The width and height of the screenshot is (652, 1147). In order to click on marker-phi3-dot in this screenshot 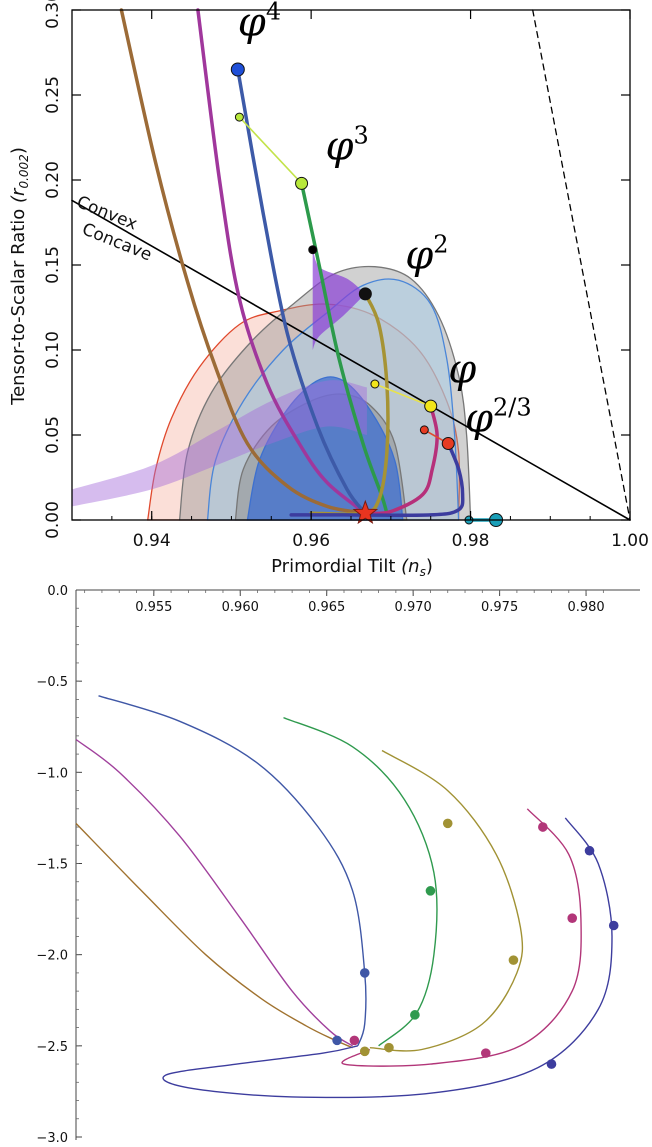, I will do `click(302, 183)`.